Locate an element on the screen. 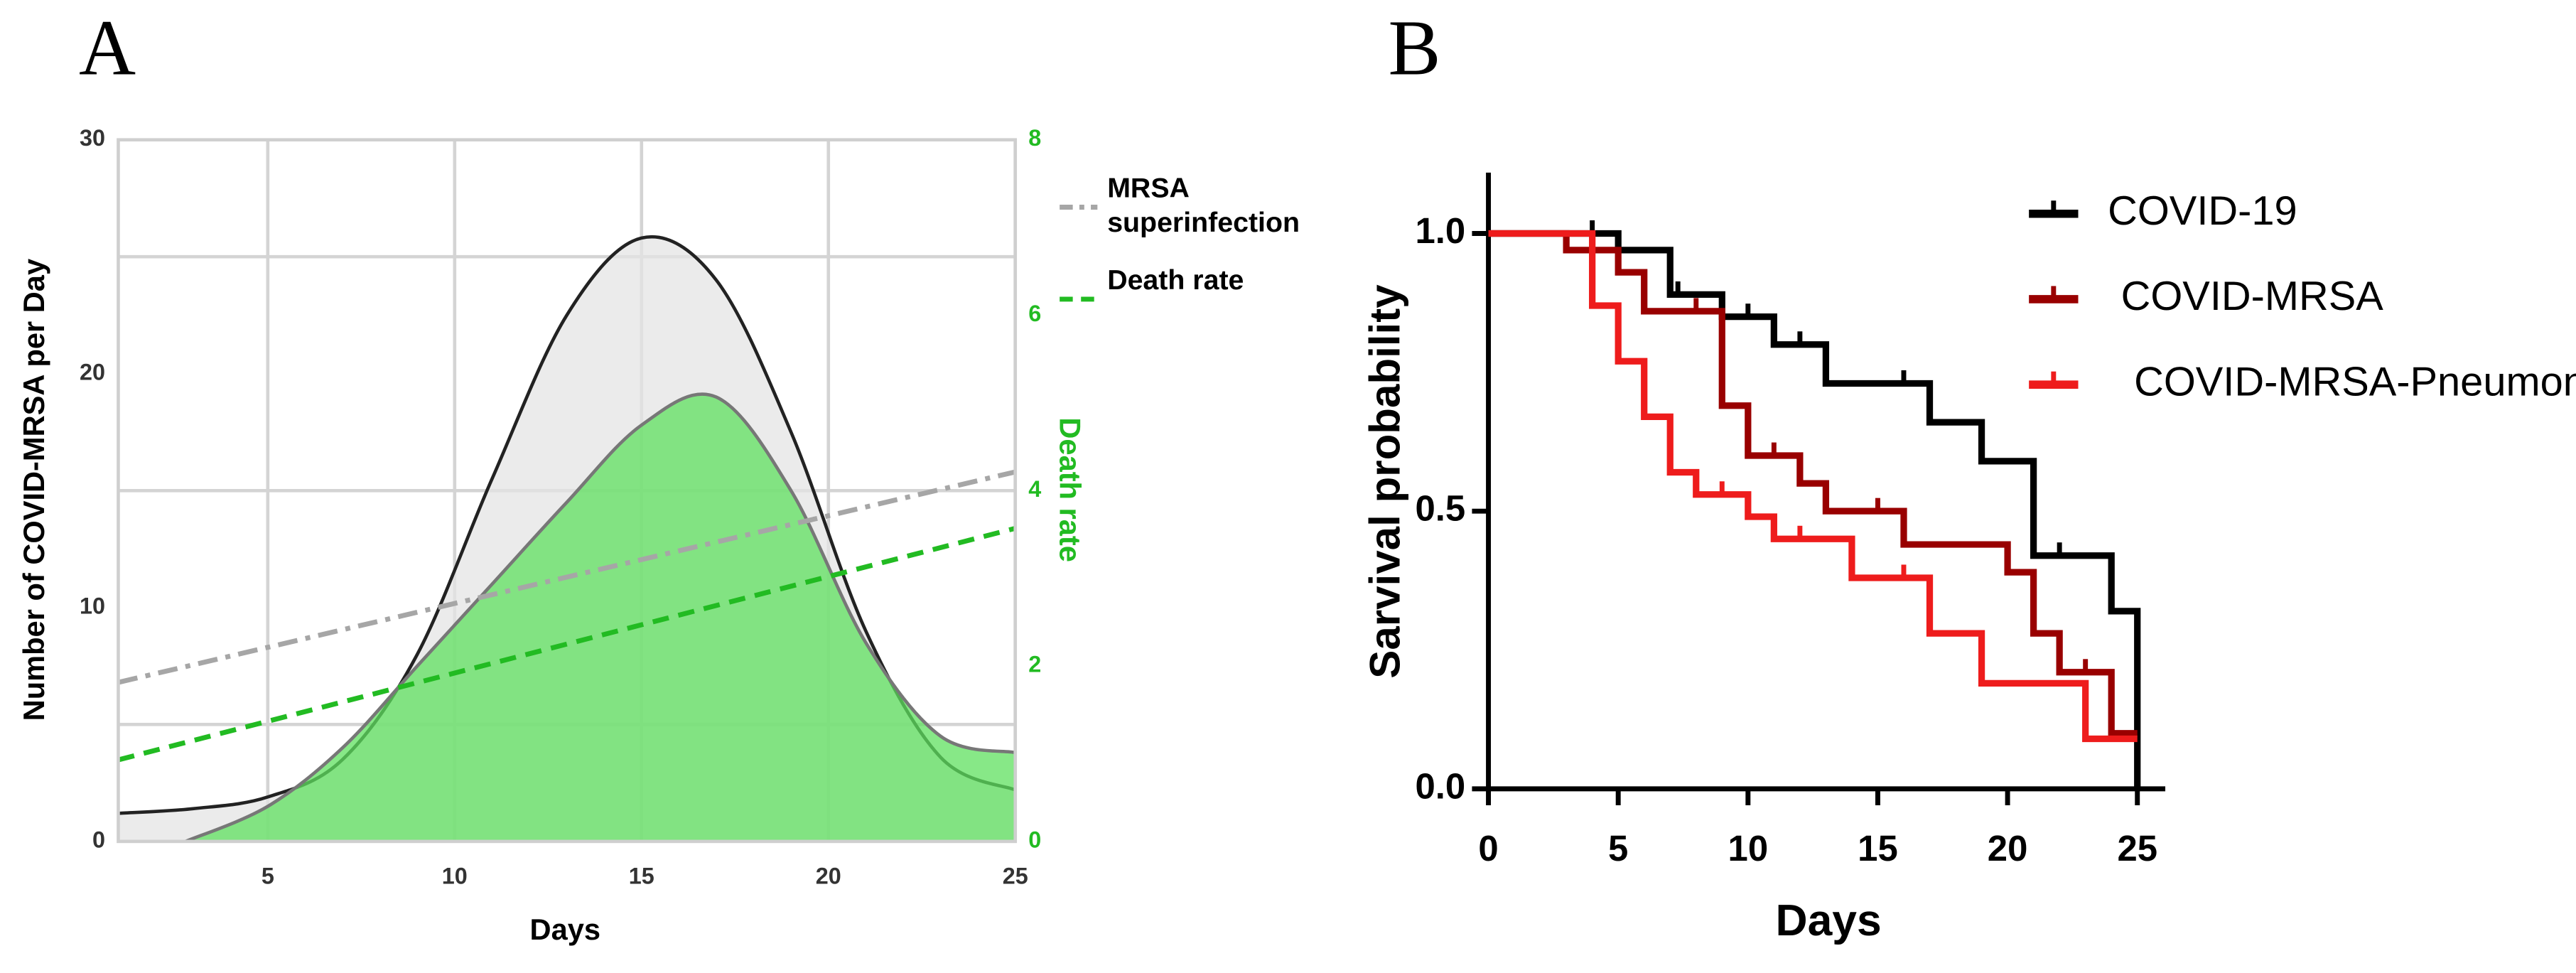  y2-axis-label: Death rate is located at coordinates (1070, 489).